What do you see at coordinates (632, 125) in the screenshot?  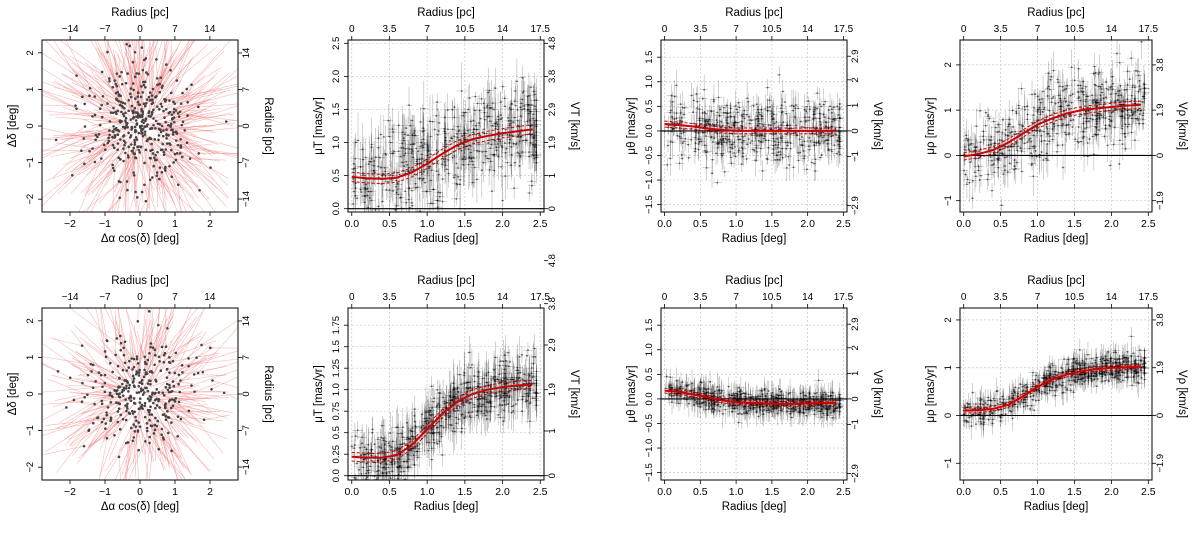 I see `y-axis-title: μθ [mas/yr]` at bounding box center [632, 125].